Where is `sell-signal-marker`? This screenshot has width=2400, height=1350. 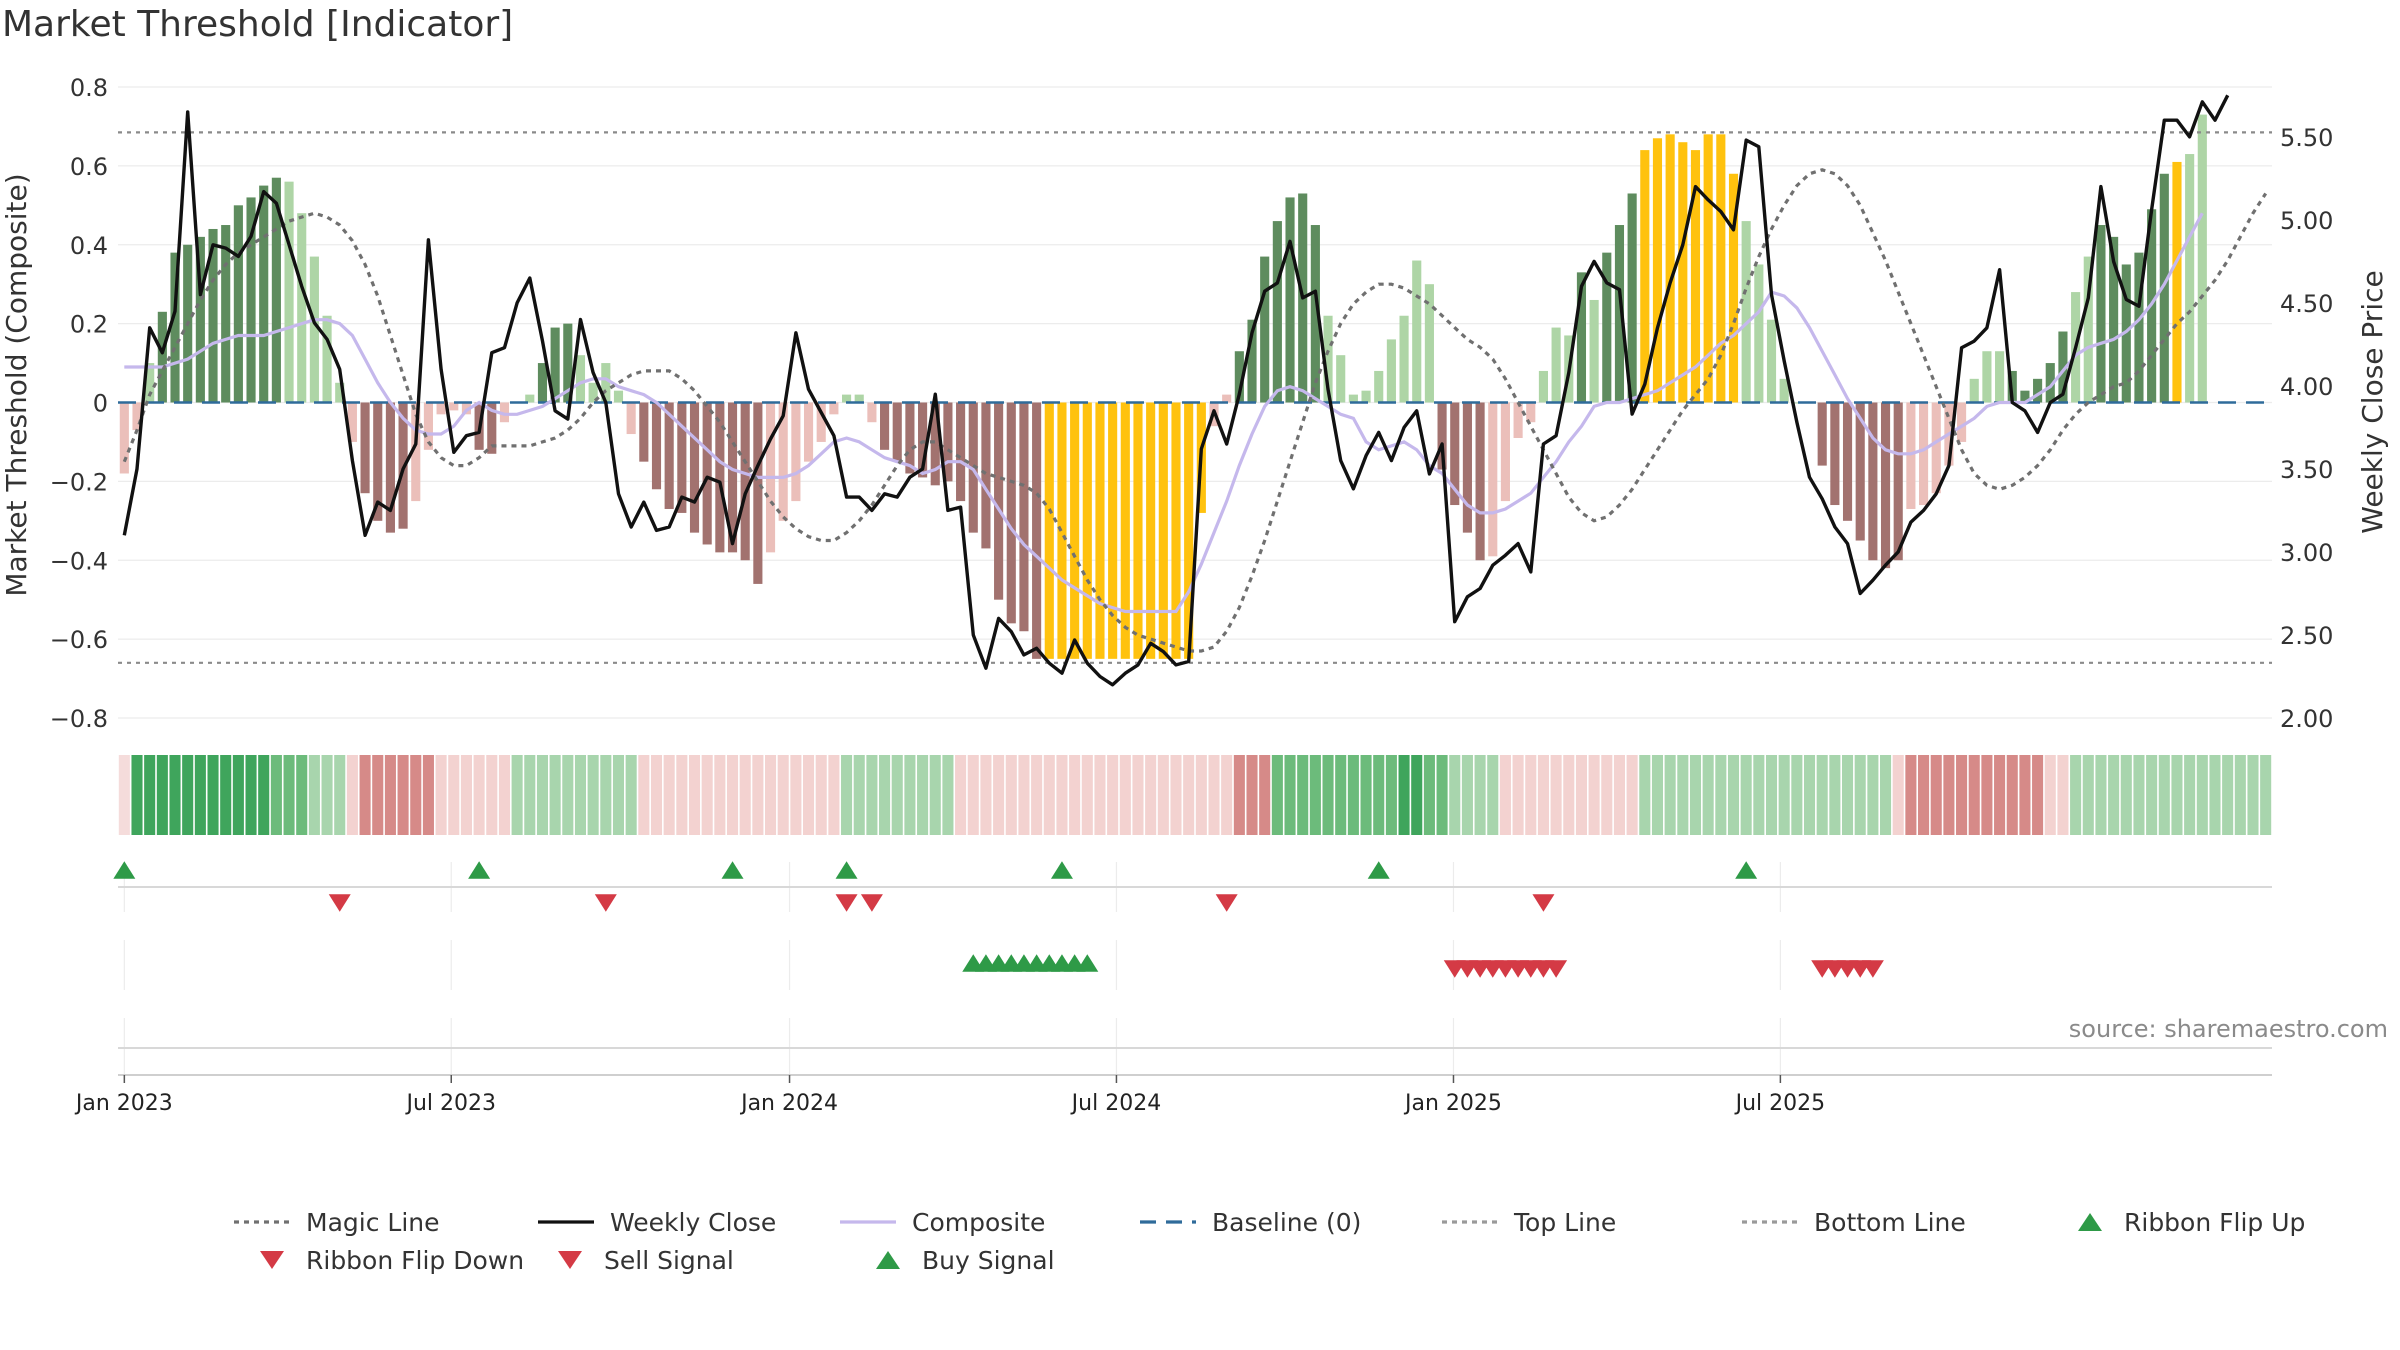 sell-signal-marker is located at coordinates (1556, 969).